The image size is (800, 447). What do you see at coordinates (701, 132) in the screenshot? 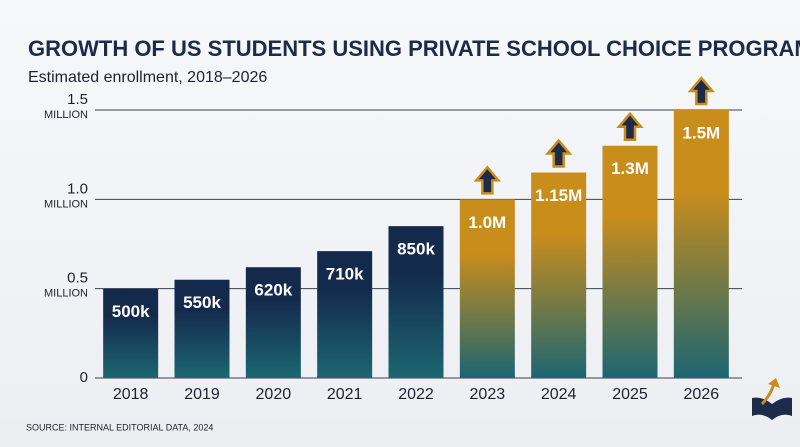
I see `value-label: 1.5M` at bounding box center [701, 132].